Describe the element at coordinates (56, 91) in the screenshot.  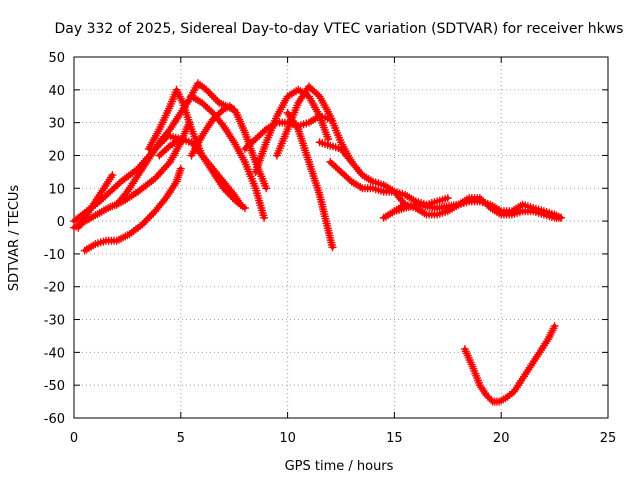
I see `y-tick-label: 40` at that location.